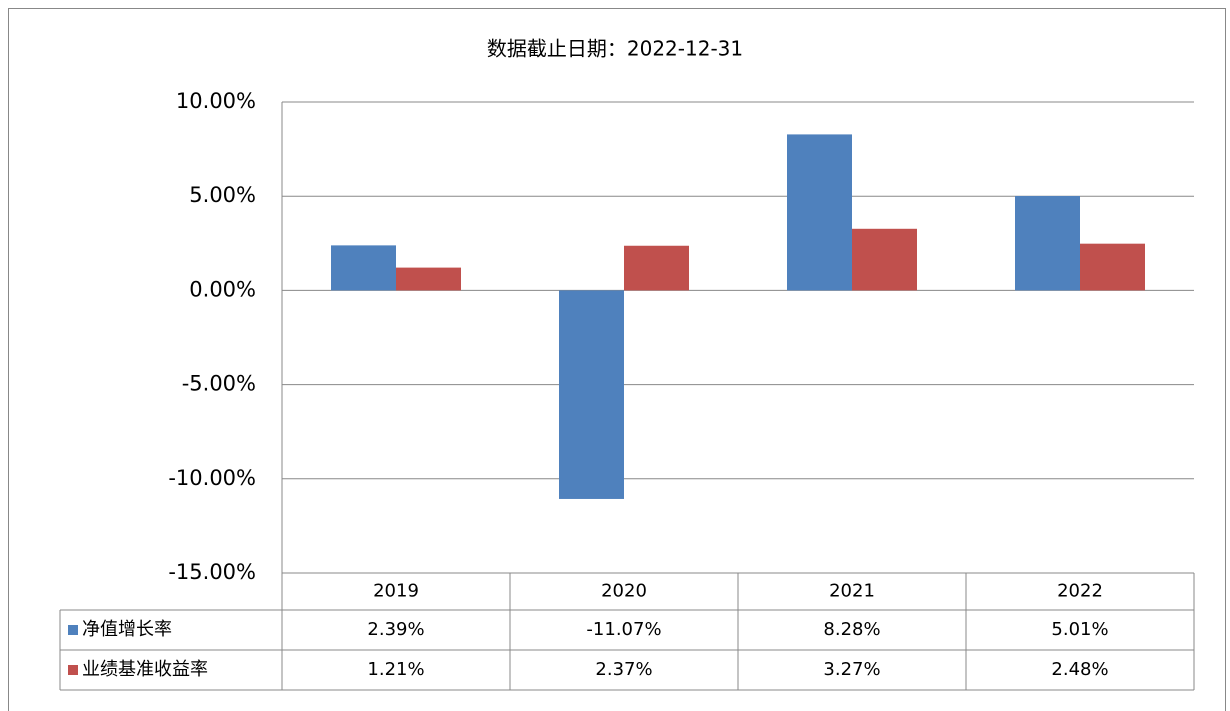 The image size is (1230, 711). I want to click on data-label: 1.21%, so click(395, 669).